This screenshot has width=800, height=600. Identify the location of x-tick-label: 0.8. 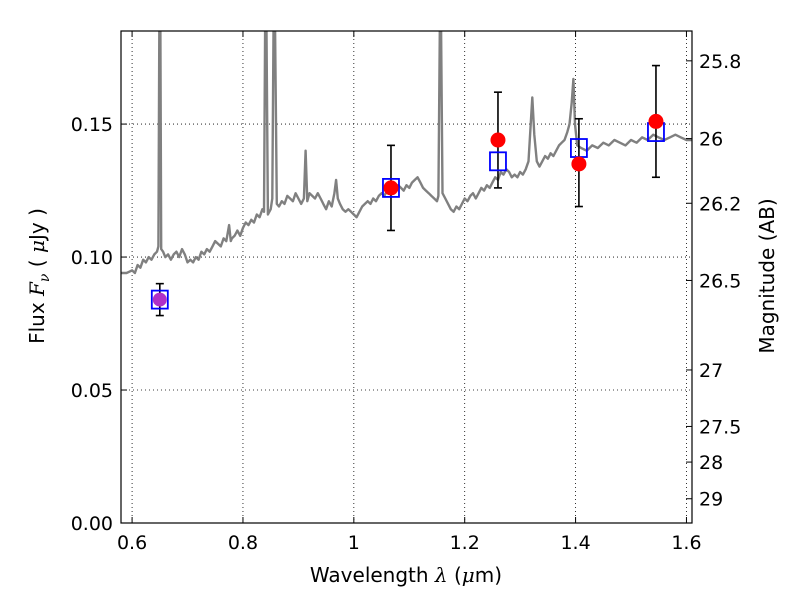
(243, 543).